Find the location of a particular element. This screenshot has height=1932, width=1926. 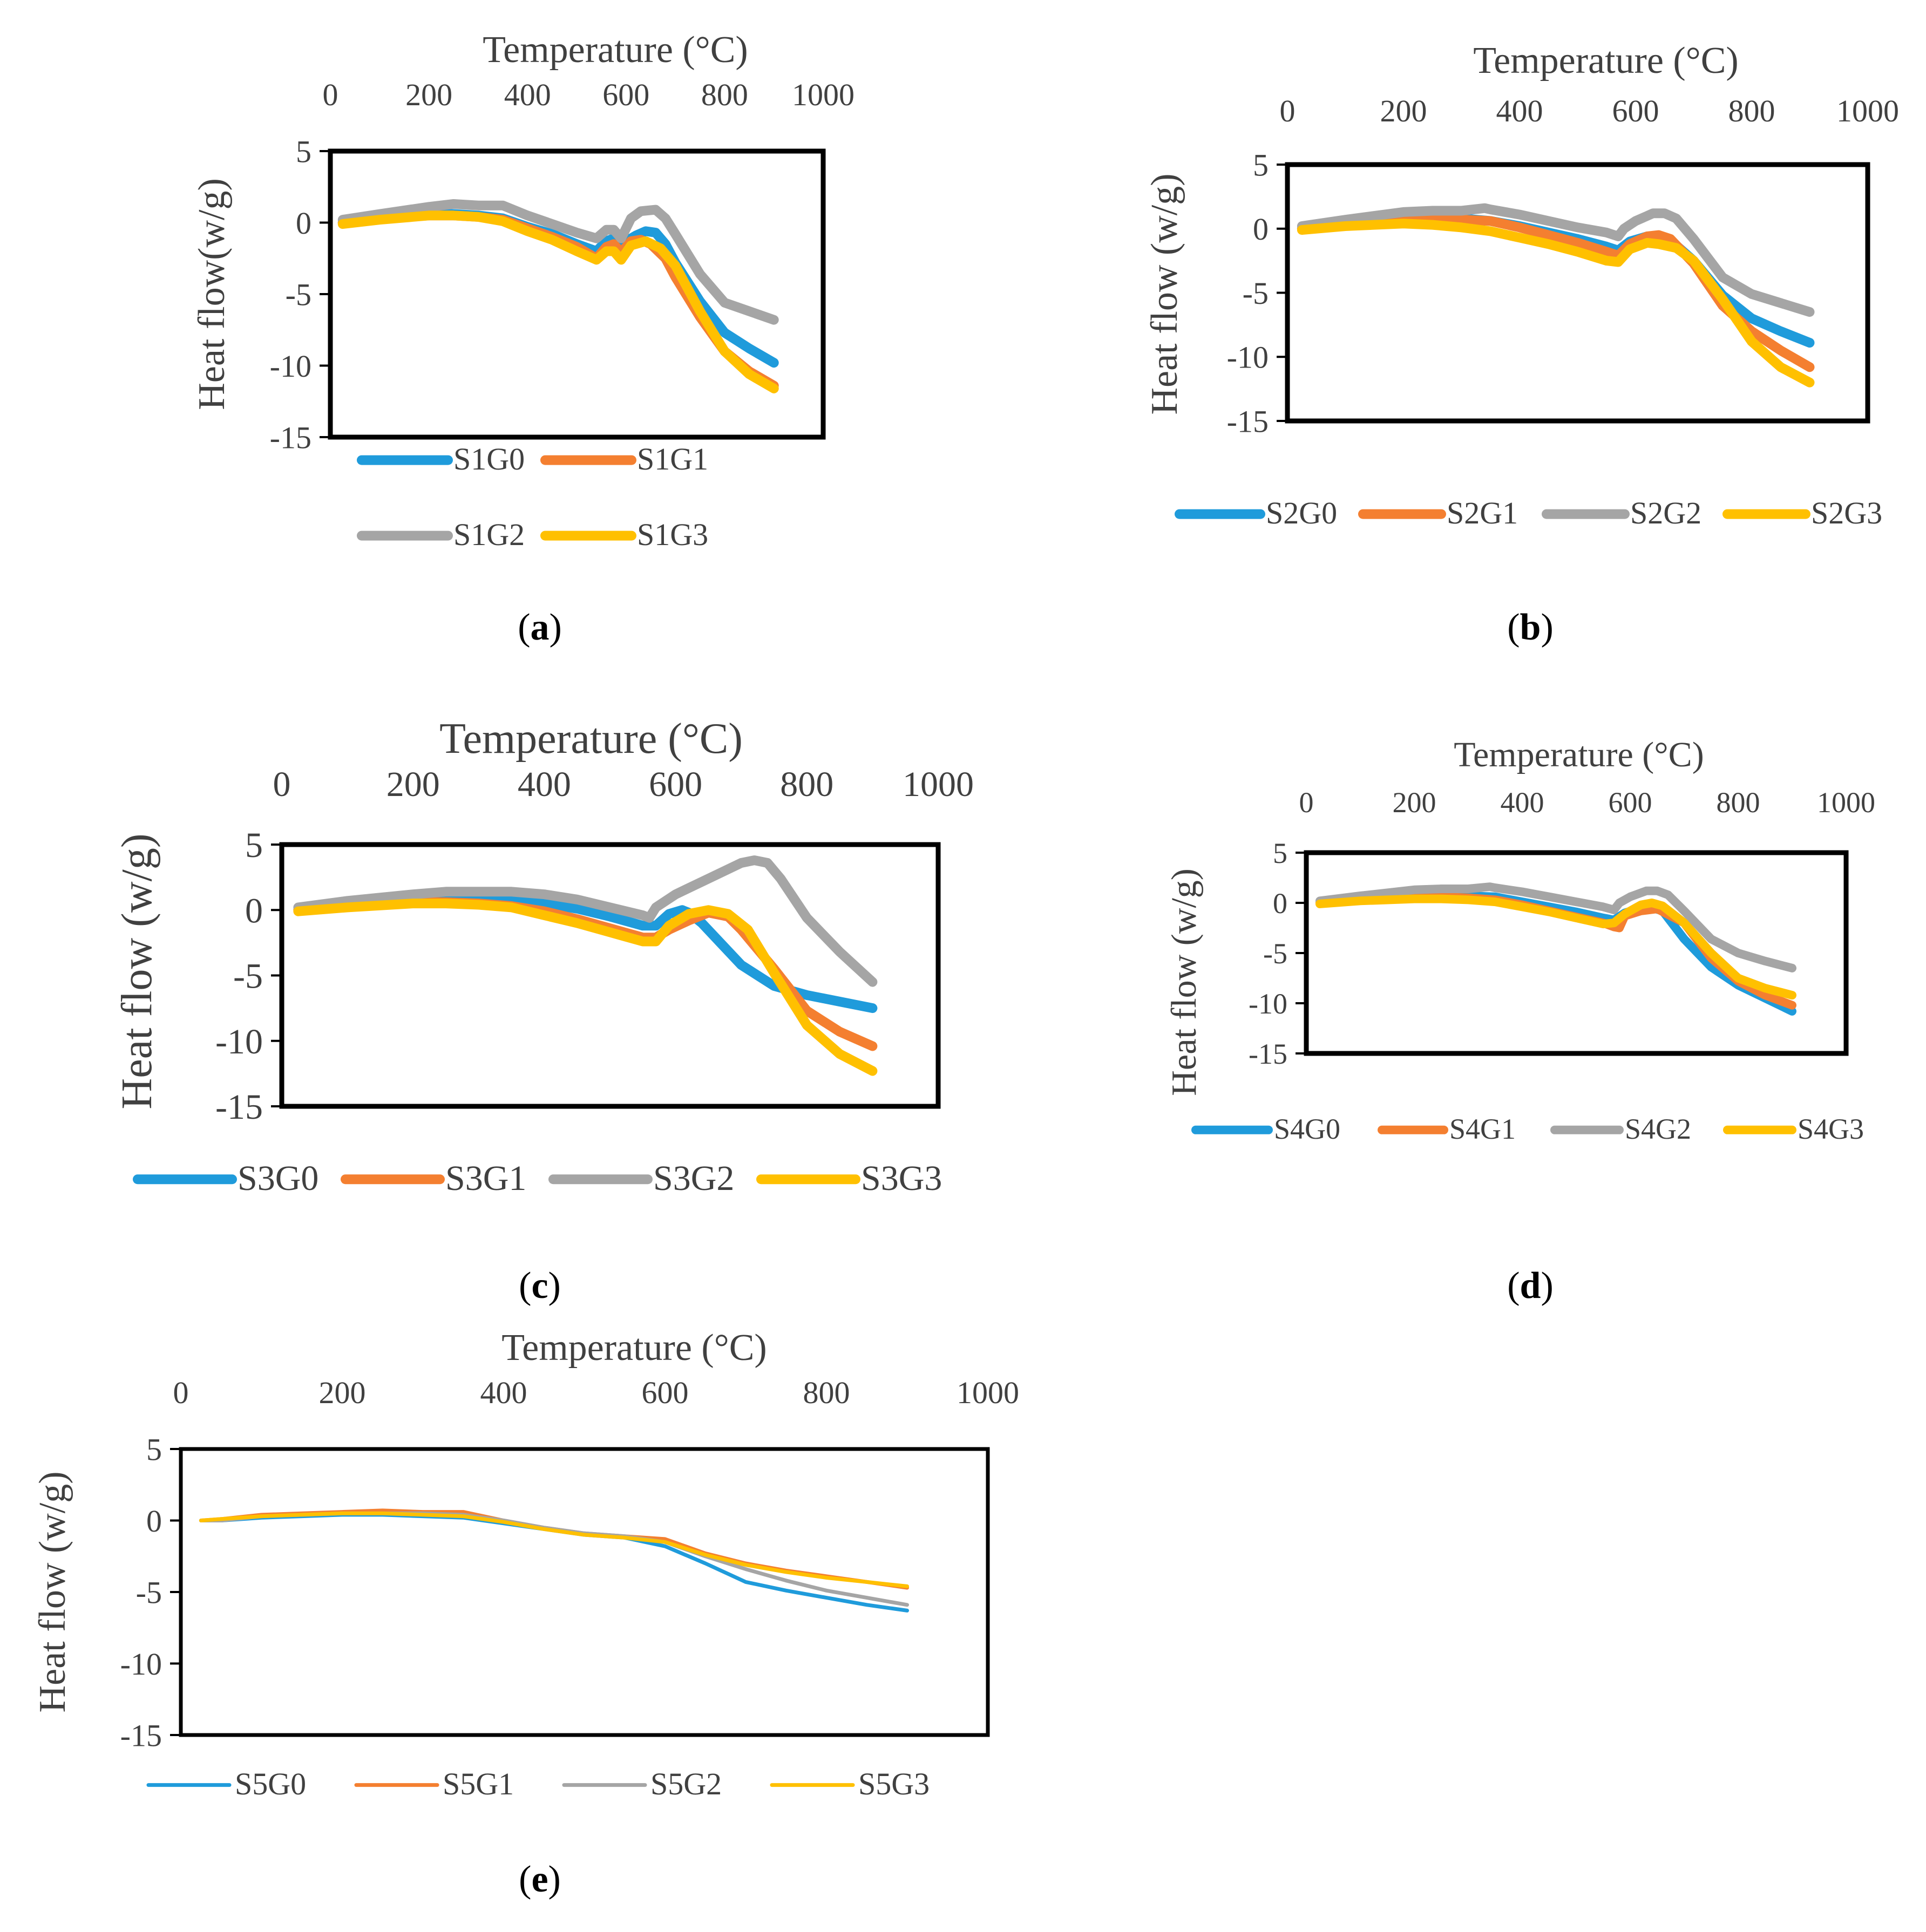

series-line-s2g3 is located at coordinates (1556, 303).